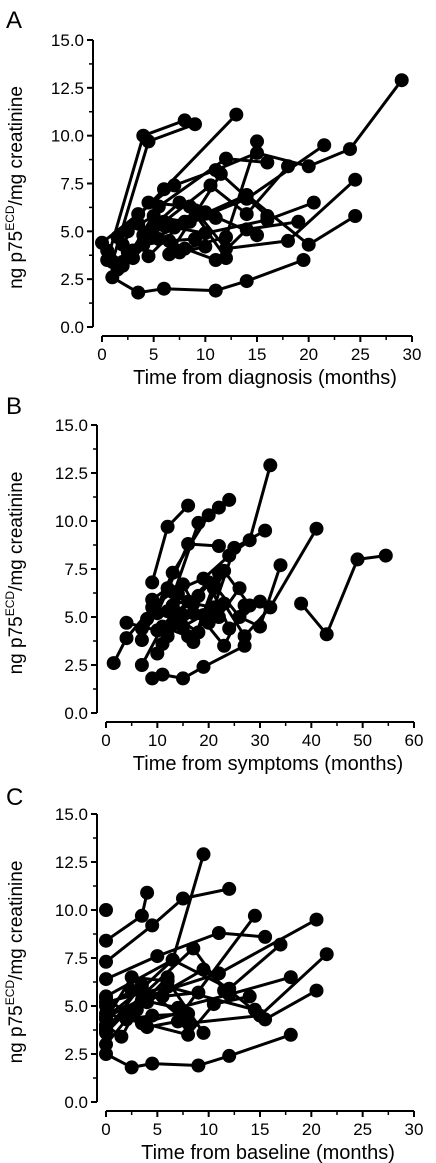  What do you see at coordinates (72, 184) in the screenshot?
I see `y-tick-label: 7.5` at bounding box center [72, 184].